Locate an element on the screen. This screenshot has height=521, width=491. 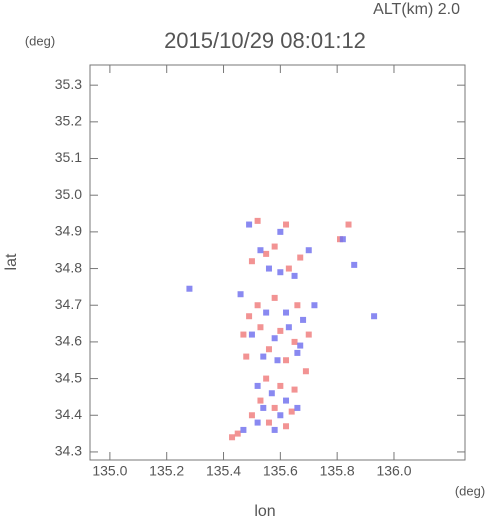
y-tick-label: 35.2 is located at coordinates (68, 121).